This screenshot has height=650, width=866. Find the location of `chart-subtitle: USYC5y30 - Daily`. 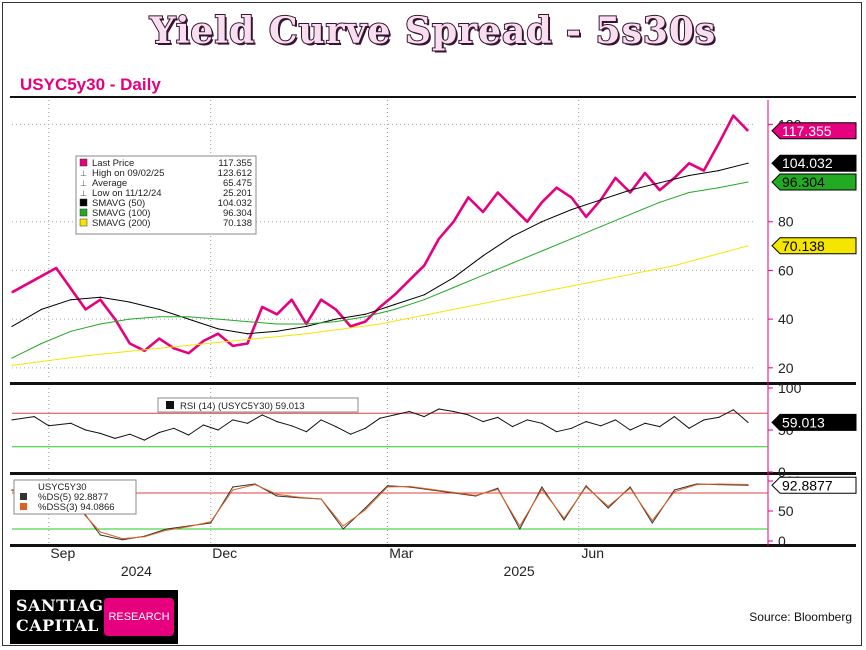

chart-subtitle: USYC5y30 - Daily is located at coordinates (90, 84).